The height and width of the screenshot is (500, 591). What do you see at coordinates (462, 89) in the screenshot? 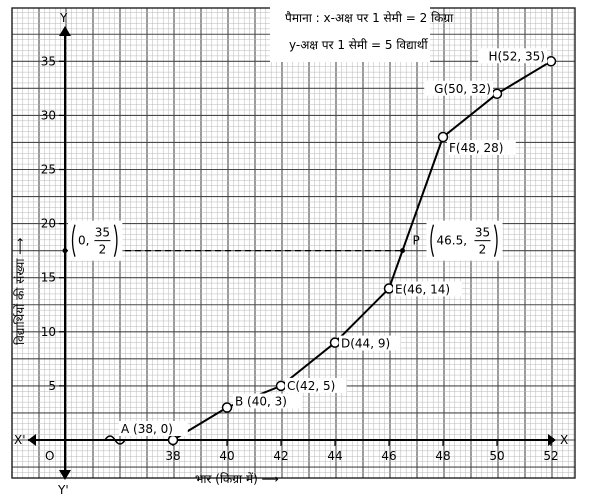
I see `point-label-g: G(50, 32)` at bounding box center [462, 89].